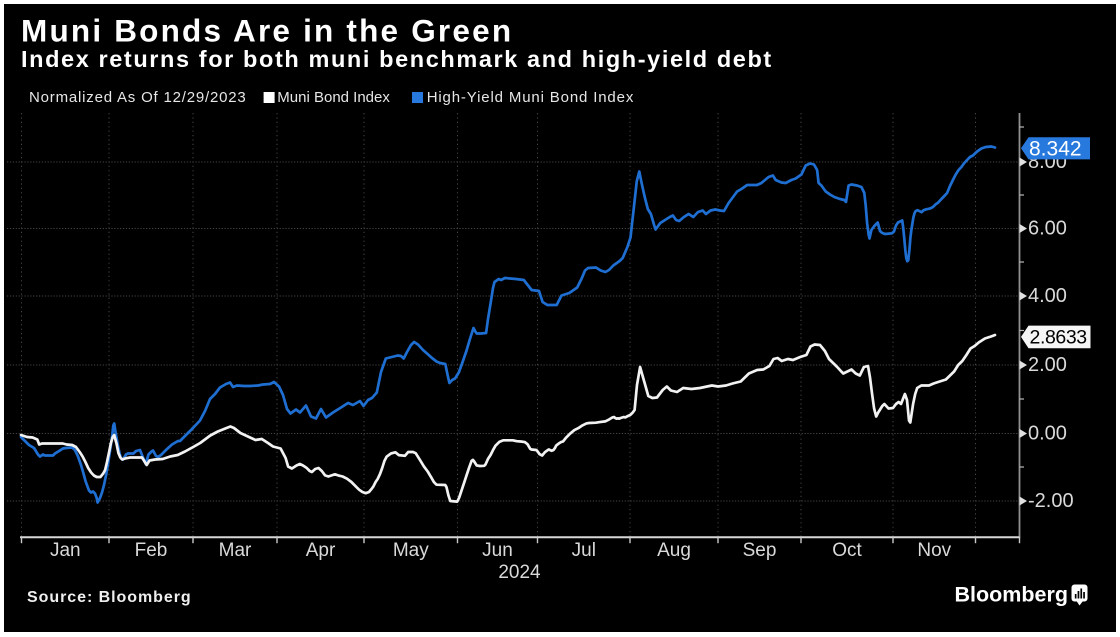  What do you see at coordinates (1055, 148) in the screenshot?
I see `svg-text: 8.342` at bounding box center [1055, 148].